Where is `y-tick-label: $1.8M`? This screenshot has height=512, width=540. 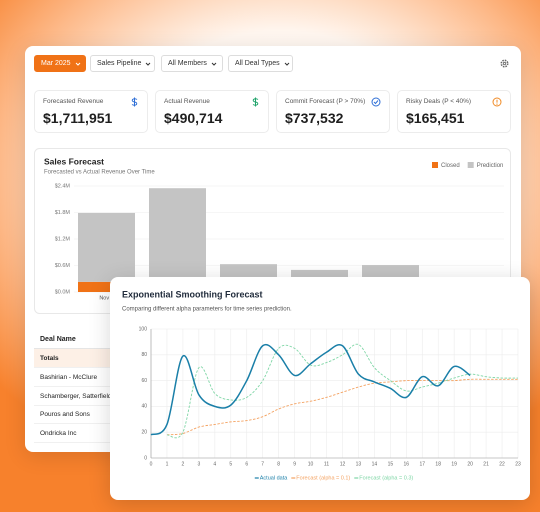
y-tick-label: $1.8M is located at coordinates (63, 213).